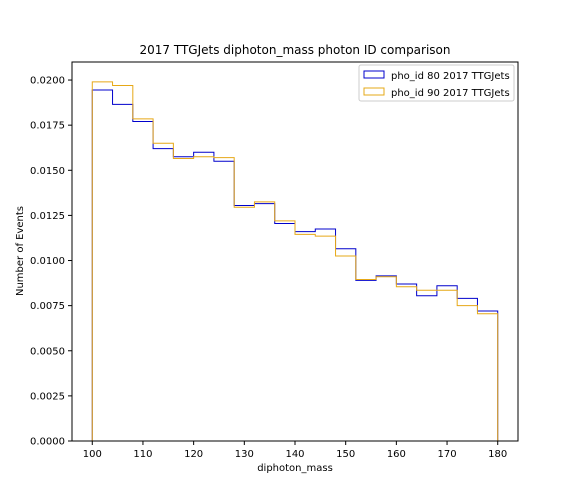 Image resolution: width=576 pixels, height=504 pixels. I want to click on y-tick-label: 0.0025, so click(47, 396).